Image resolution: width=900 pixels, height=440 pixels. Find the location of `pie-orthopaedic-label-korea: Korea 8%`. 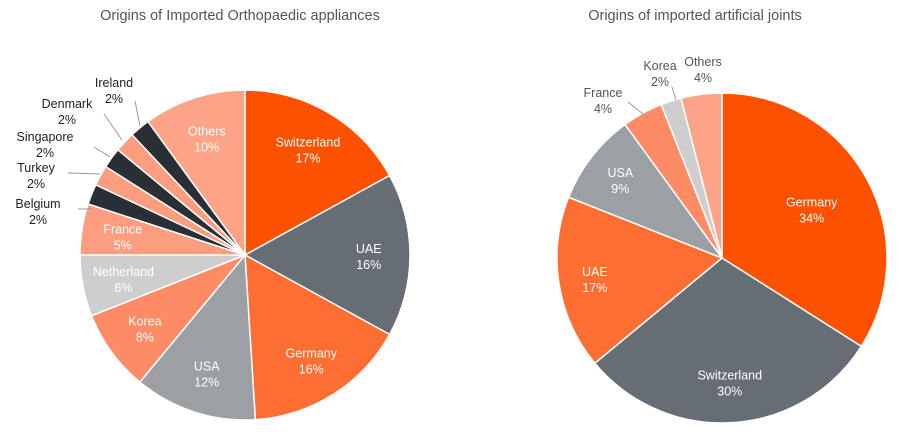

pie-orthopaedic-label-korea: Korea 8% is located at coordinates (144, 330).